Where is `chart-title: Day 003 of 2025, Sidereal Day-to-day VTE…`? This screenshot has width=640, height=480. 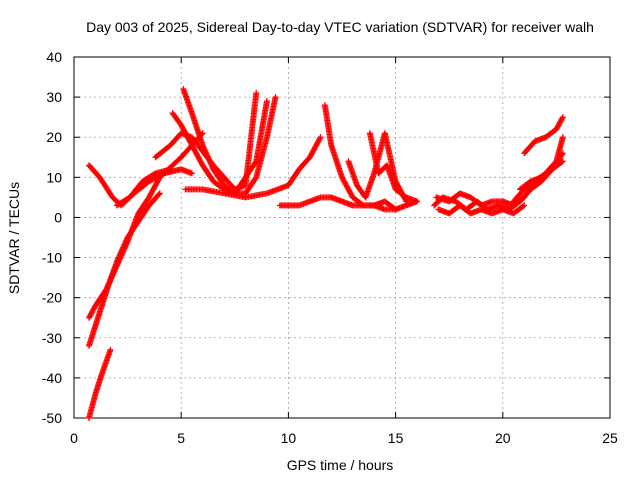 chart-title: Day 003 of 2025, Sidereal Day-to-day VTE… is located at coordinates (340, 27).